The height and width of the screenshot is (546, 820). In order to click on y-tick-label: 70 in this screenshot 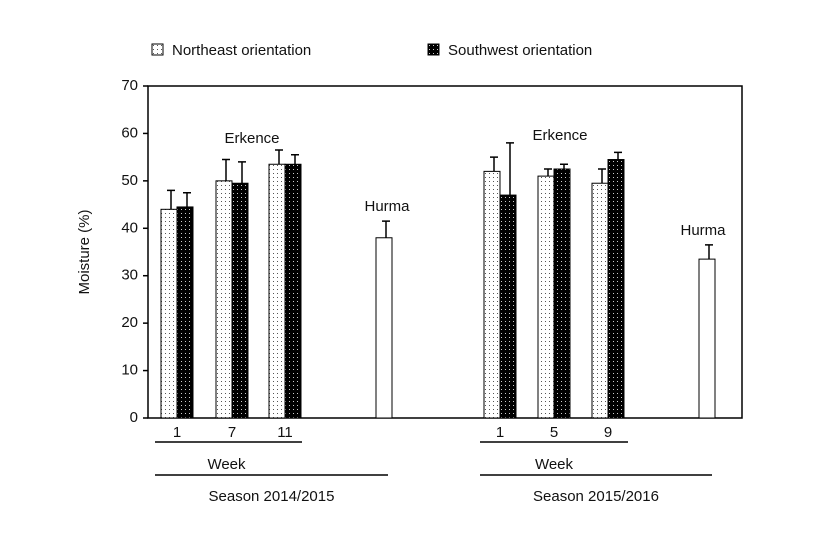, I will do `click(129, 85)`.